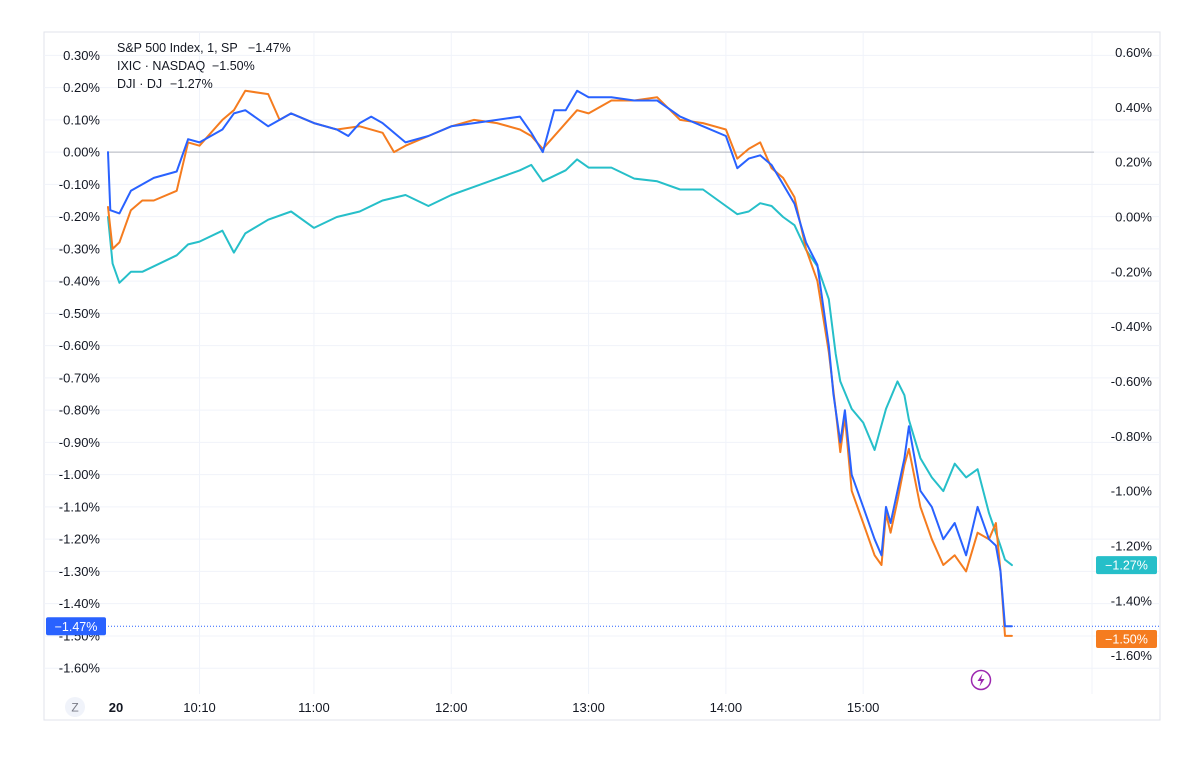 This screenshot has width=1194, height=759. What do you see at coordinates (81, 119) in the screenshot?
I see `left-tick-label: 0.10%` at bounding box center [81, 119].